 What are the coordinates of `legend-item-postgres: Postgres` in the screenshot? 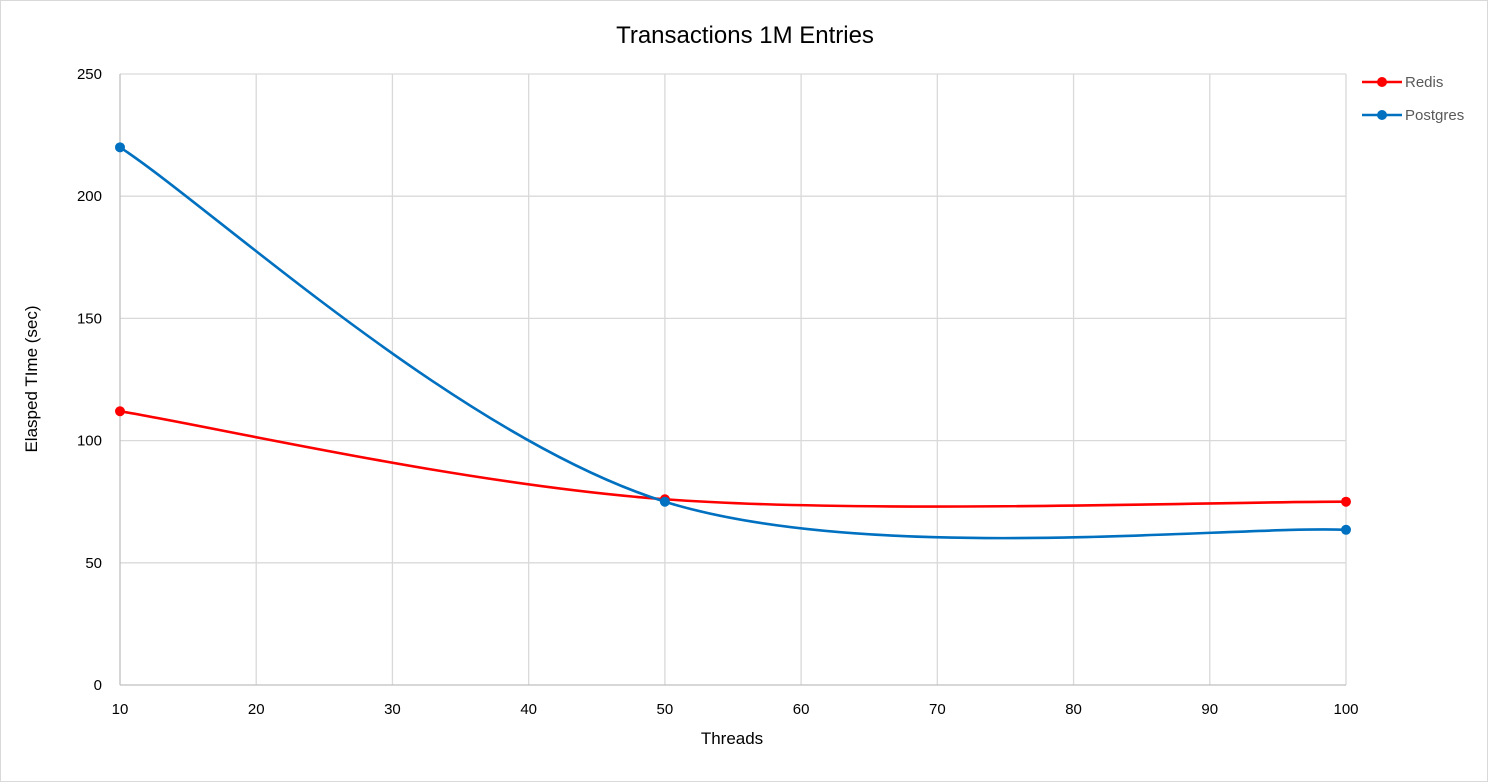 It's located at (1413, 115).